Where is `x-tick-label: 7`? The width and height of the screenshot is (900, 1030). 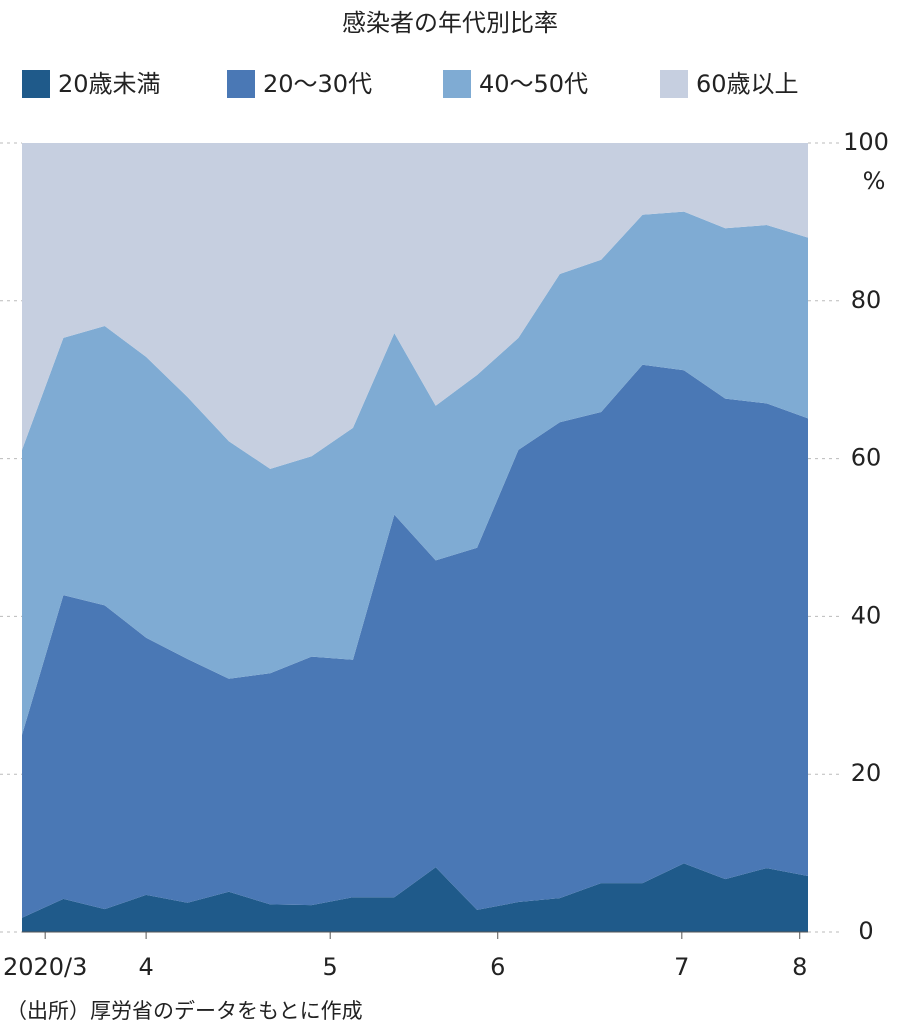
x-tick-label: 7 is located at coordinates (681, 967).